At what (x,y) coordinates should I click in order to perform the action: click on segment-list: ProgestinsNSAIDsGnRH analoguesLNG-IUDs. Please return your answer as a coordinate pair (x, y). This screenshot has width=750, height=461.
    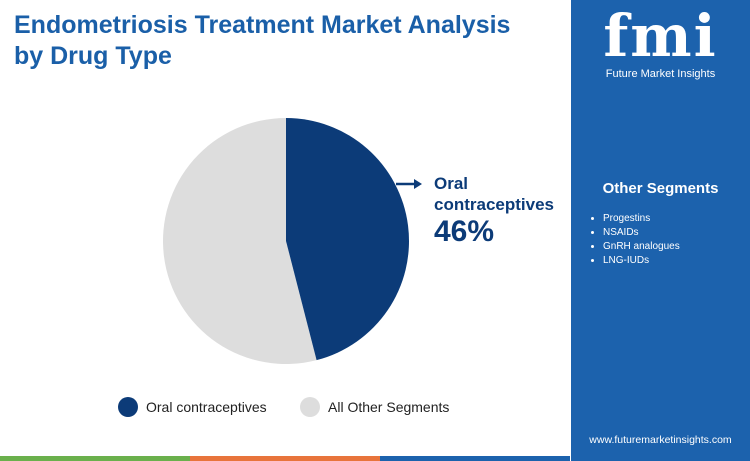
    Looking at the image, I should click on (636, 240).